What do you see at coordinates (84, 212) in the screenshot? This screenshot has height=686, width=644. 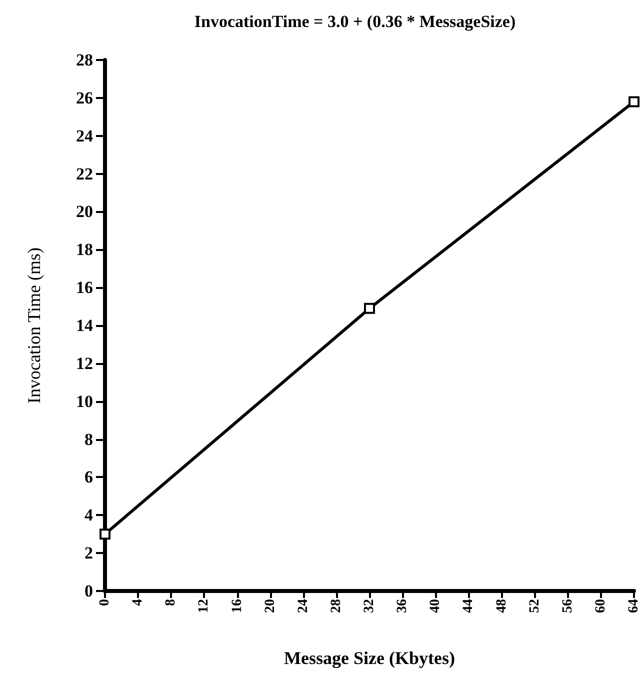 I see `y-tick-label: 20` at bounding box center [84, 212].